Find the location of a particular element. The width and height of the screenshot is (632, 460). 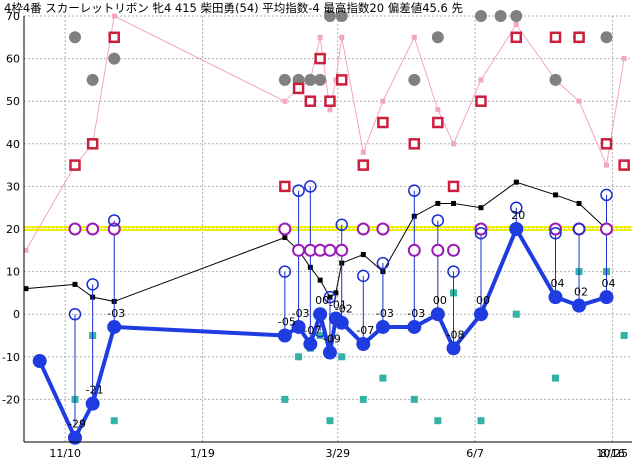

data-label: 20 is located at coordinates (518, 215).